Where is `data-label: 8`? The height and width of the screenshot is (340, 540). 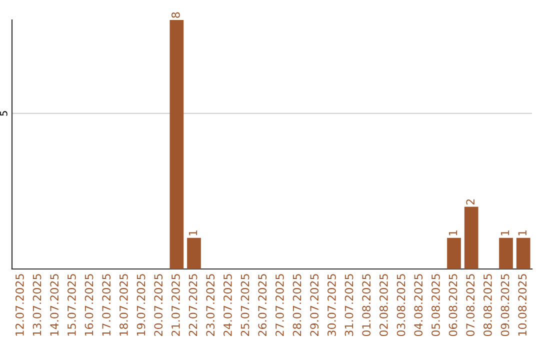 data-label: 8 is located at coordinates (175, 15).